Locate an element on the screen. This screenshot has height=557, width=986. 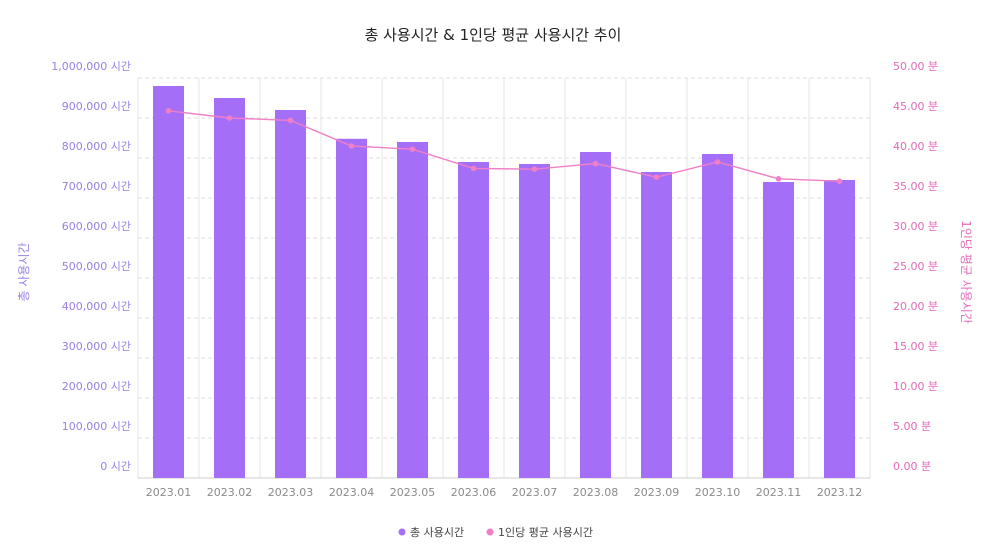
bar-2023.01 is located at coordinates (168, 282).